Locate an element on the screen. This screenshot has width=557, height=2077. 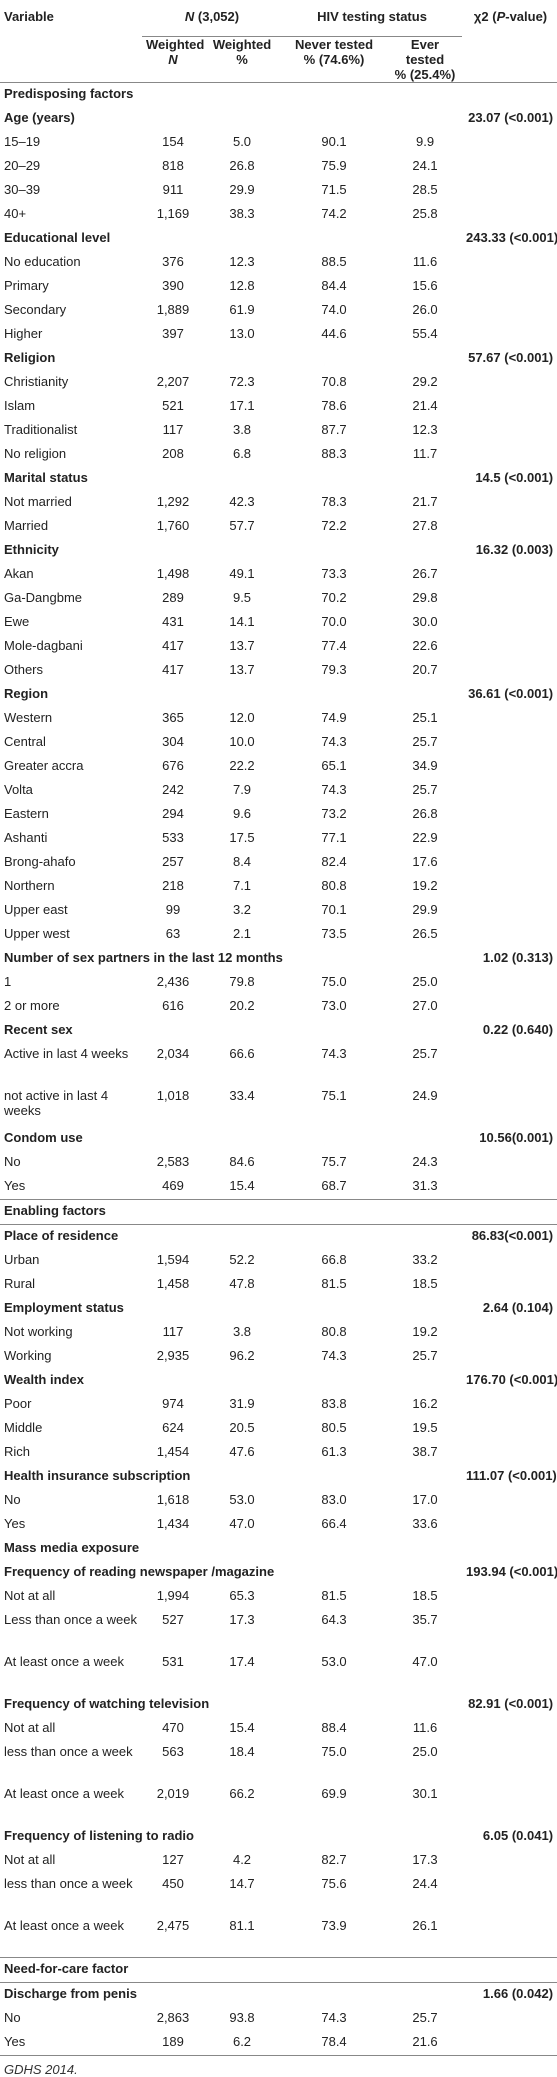
weighted-pct-cell: 38.3 is located at coordinates (241, 215).